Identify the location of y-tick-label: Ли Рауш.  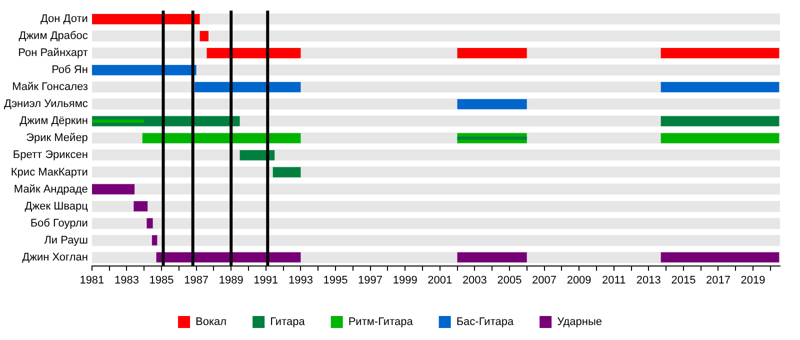
(66, 240).